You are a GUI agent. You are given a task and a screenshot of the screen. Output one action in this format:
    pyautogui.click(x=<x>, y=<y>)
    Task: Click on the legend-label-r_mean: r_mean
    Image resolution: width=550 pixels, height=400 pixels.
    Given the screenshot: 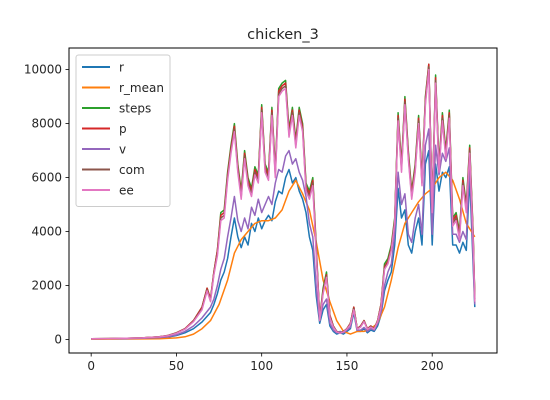 What is the action you would take?
    pyautogui.click(x=141, y=88)
    